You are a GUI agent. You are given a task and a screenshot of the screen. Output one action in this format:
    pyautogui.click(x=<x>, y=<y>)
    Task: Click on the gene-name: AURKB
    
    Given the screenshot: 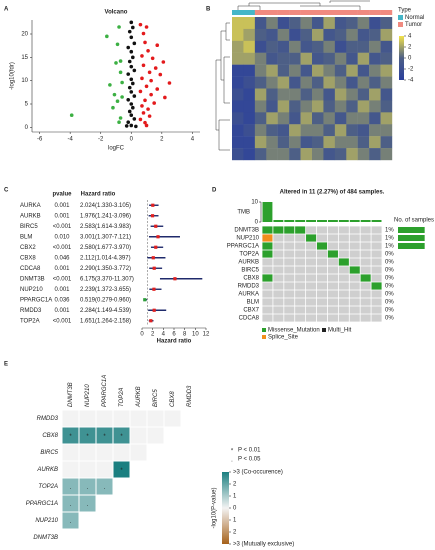 What is the action you would take?
    pyautogui.click(x=248, y=263)
    